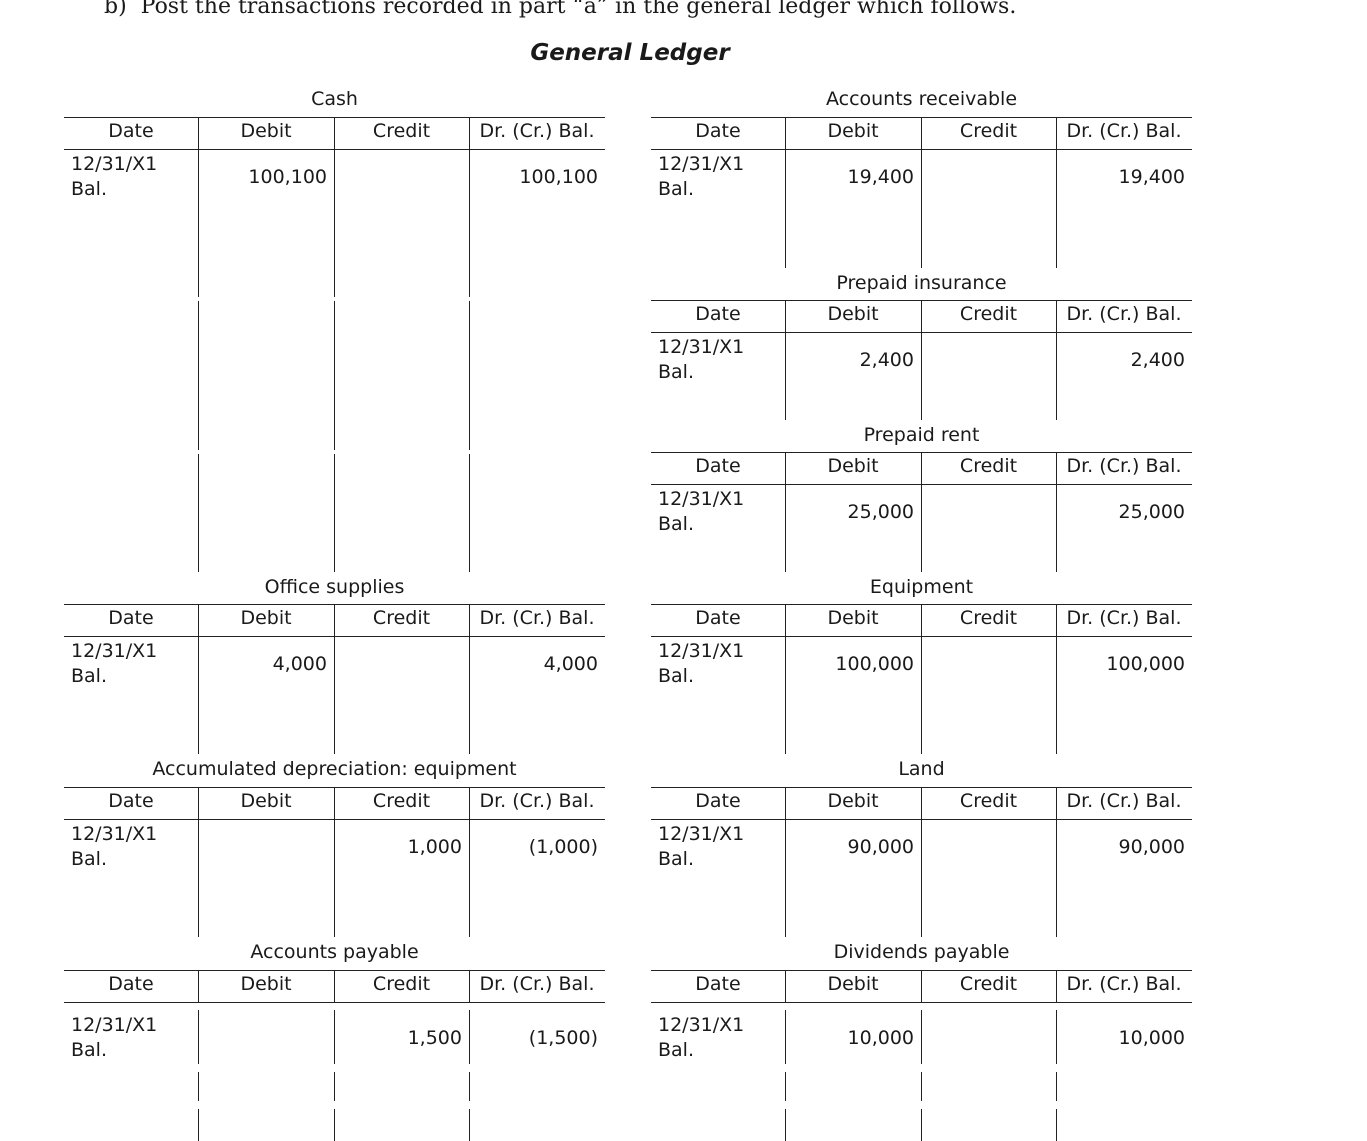 This screenshot has width=1367, height=1141. What do you see at coordinates (880, 512) in the screenshot?
I see `entry-debit: 25,000` at bounding box center [880, 512].